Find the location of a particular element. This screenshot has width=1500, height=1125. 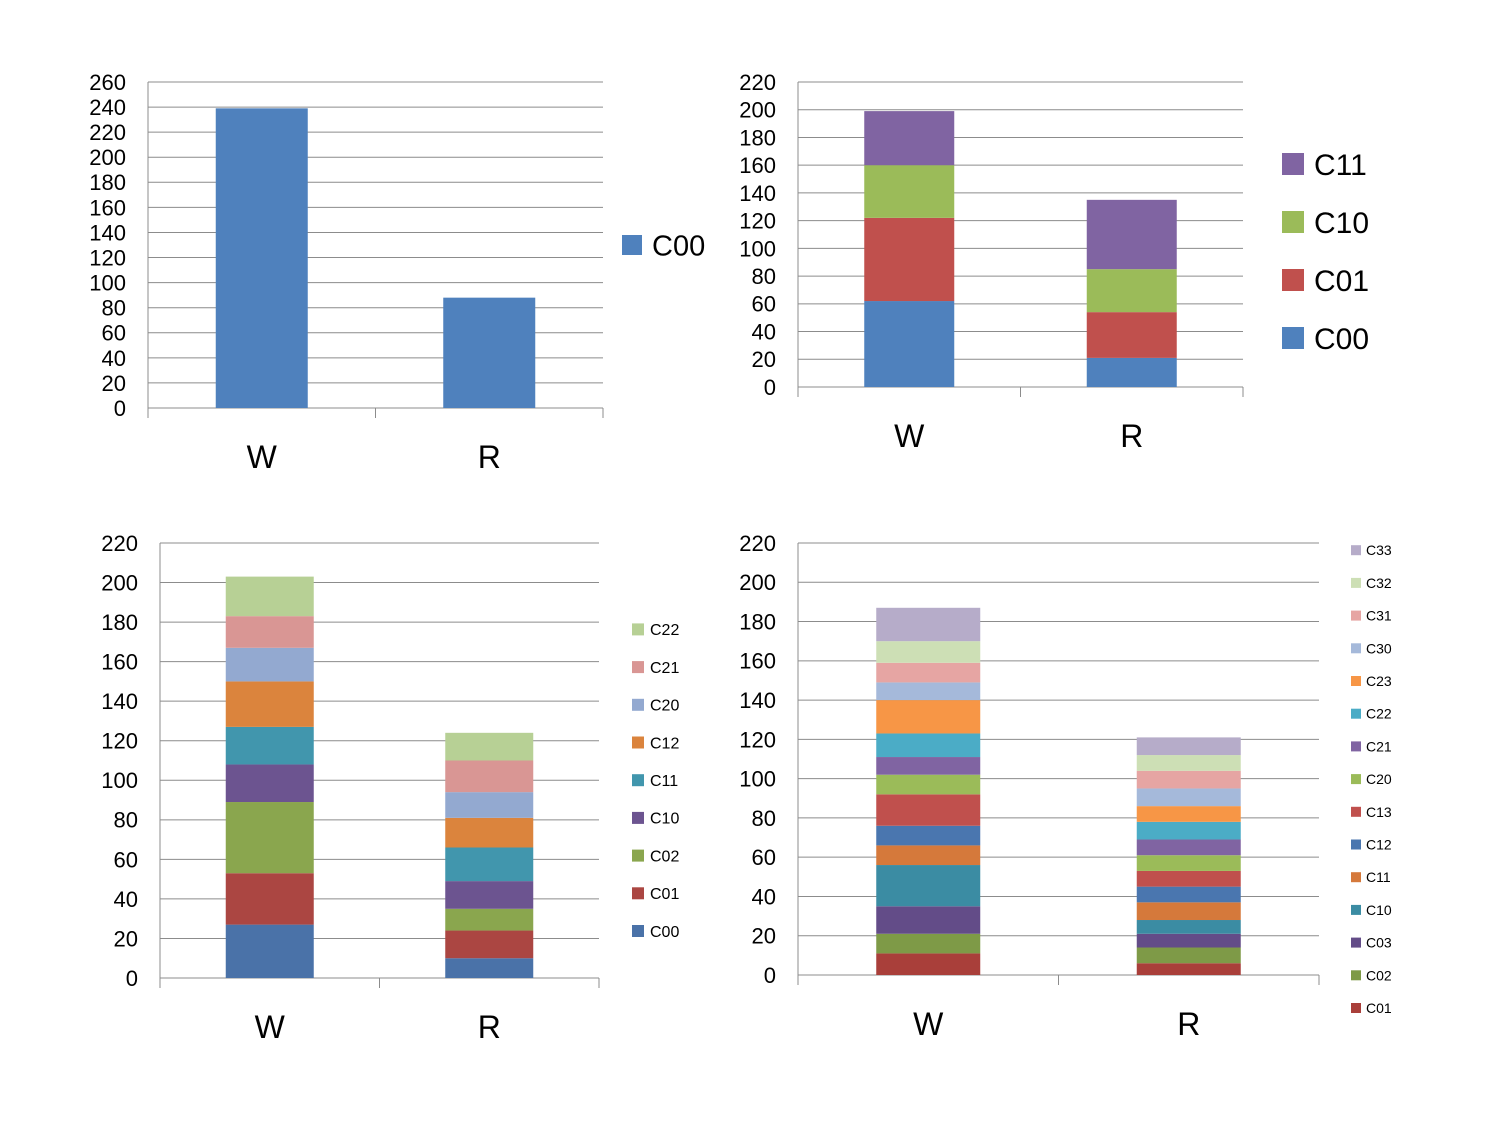

legend-swatch-c13 is located at coordinates (1356, 811).